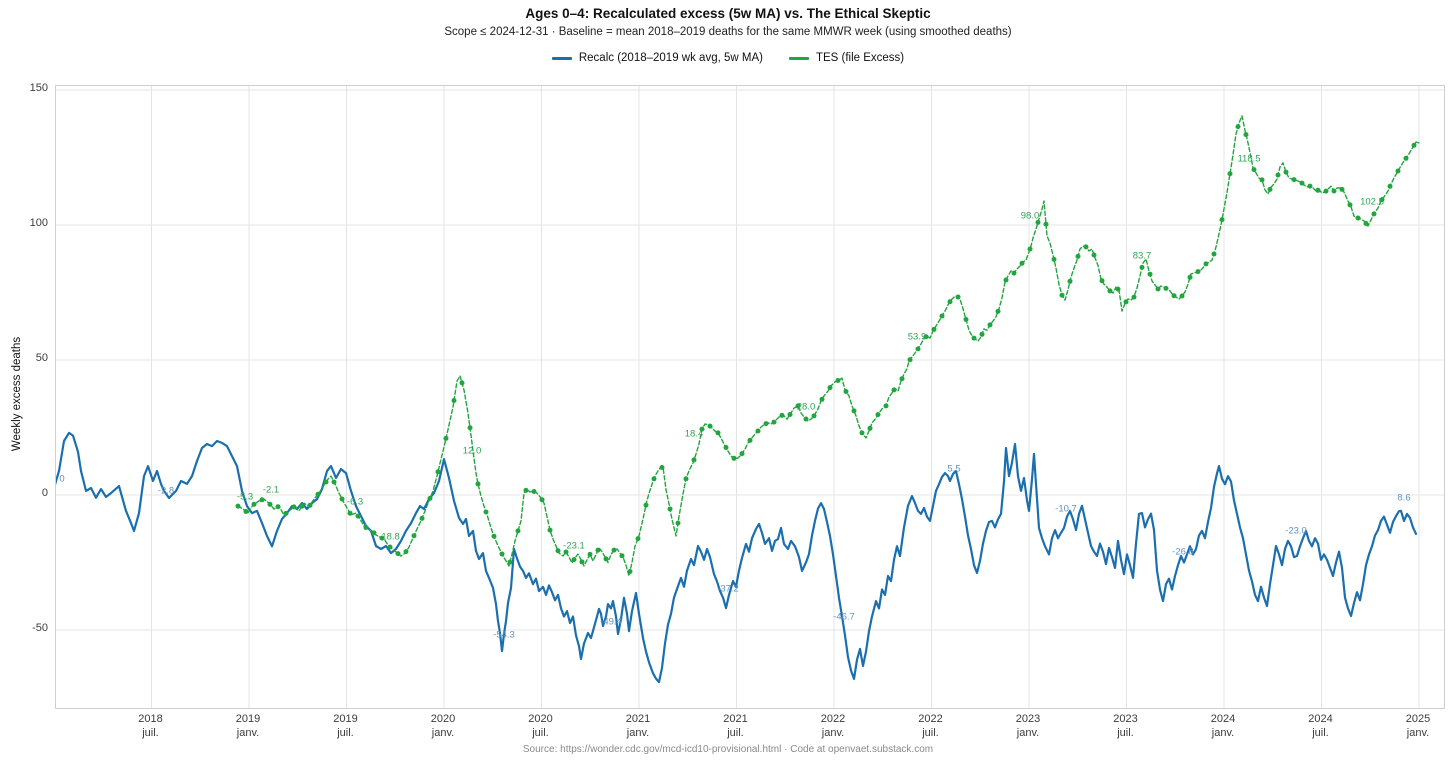 The width and height of the screenshot is (1456, 771). What do you see at coordinates (44, 493) in the screenshot?
I see `y-tick-label: 0` at bounding box center [44, 493].